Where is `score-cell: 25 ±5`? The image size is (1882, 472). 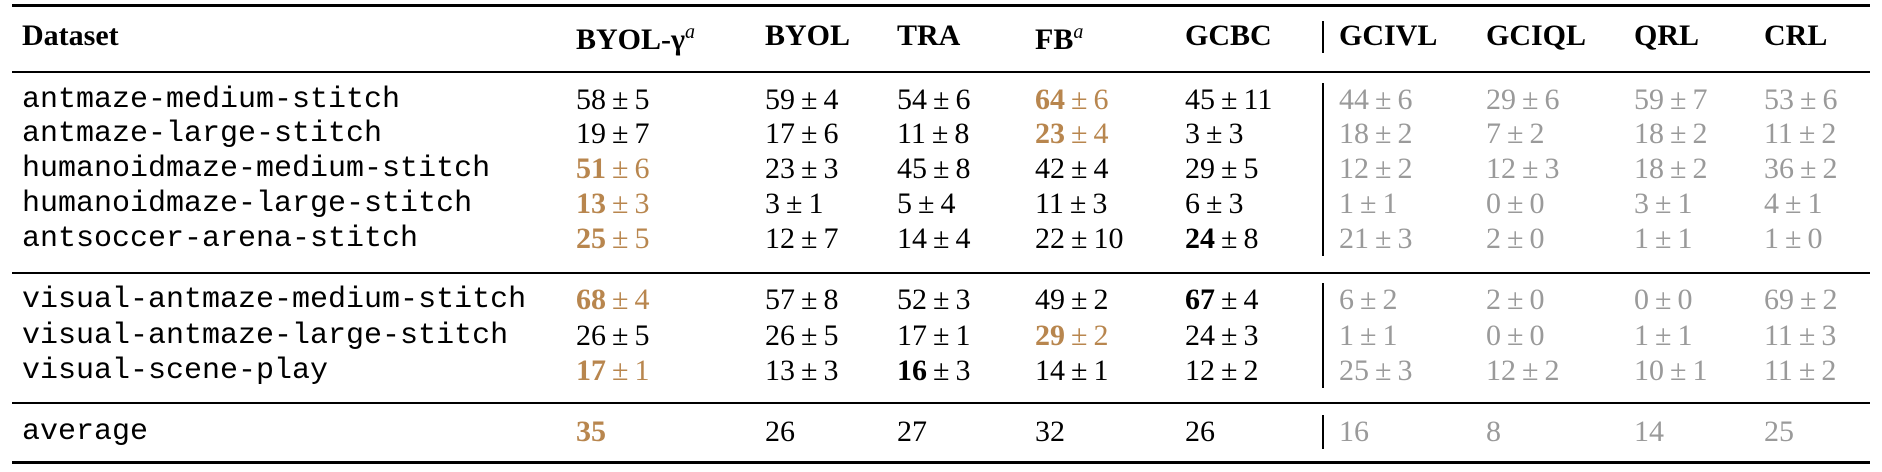
score-cell: 25 ±5 is located at coordinates (612, 239).